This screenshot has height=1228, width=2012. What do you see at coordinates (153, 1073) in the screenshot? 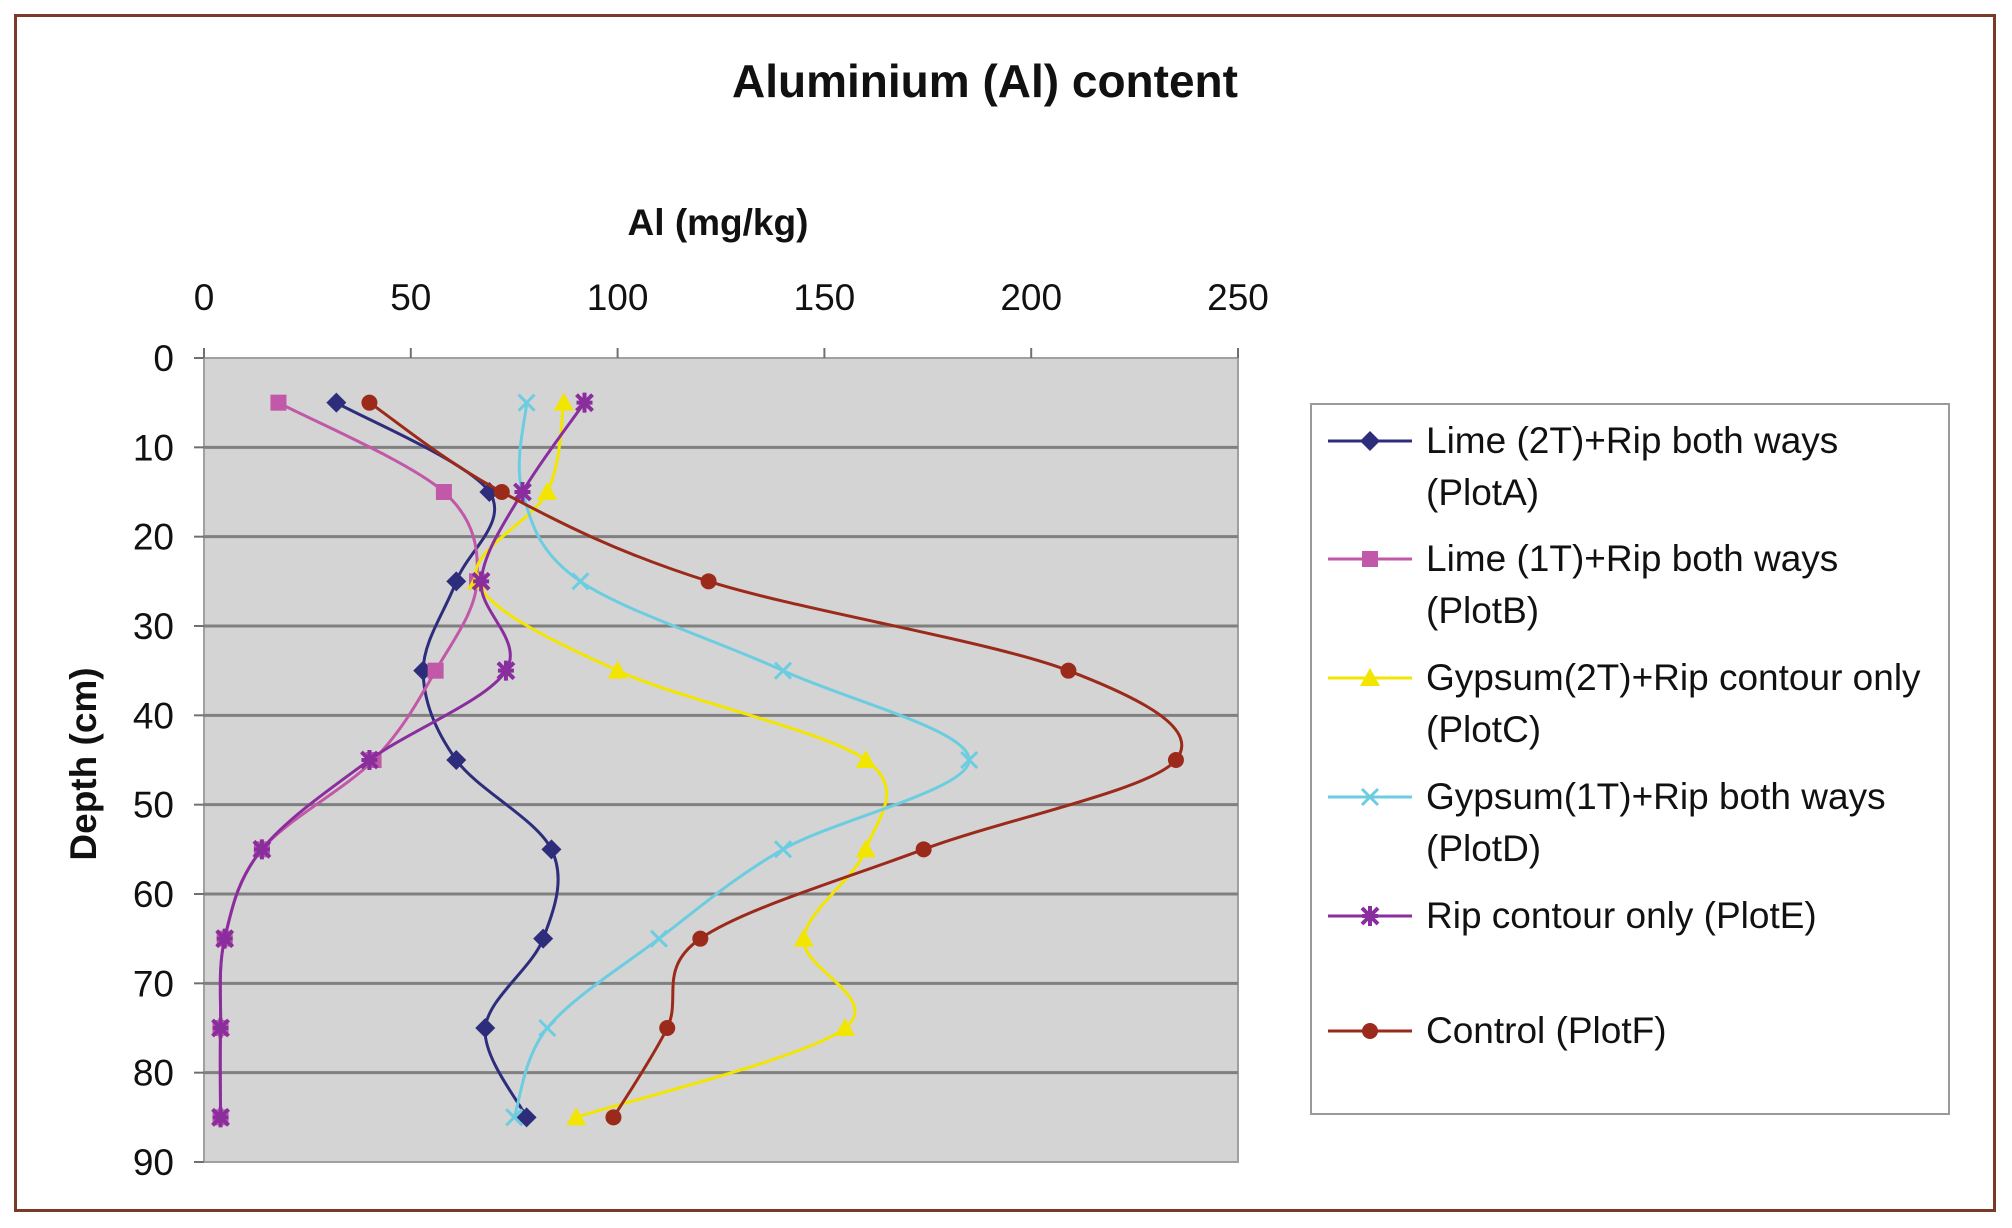
I see `y-tick-label: 80` at bounding box center [153, 1073].